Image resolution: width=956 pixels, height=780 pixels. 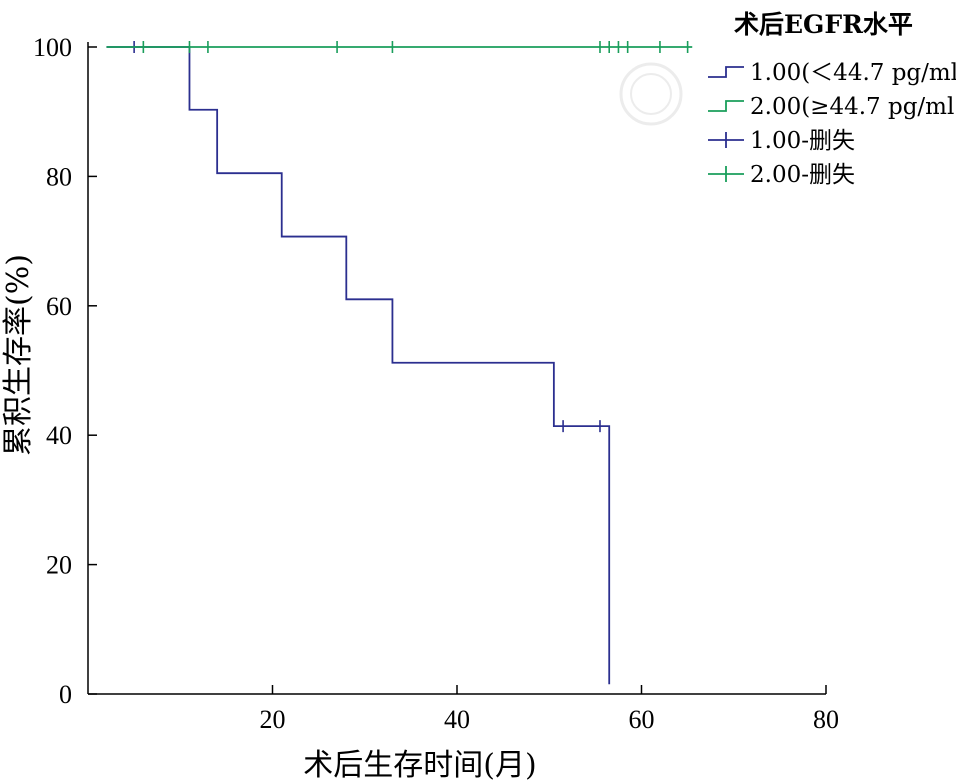 What do you see at coordinates (549, 709) in the screenshot?
I see `x-ticks: 20 40 60 80` at bounding box center [549, 709].